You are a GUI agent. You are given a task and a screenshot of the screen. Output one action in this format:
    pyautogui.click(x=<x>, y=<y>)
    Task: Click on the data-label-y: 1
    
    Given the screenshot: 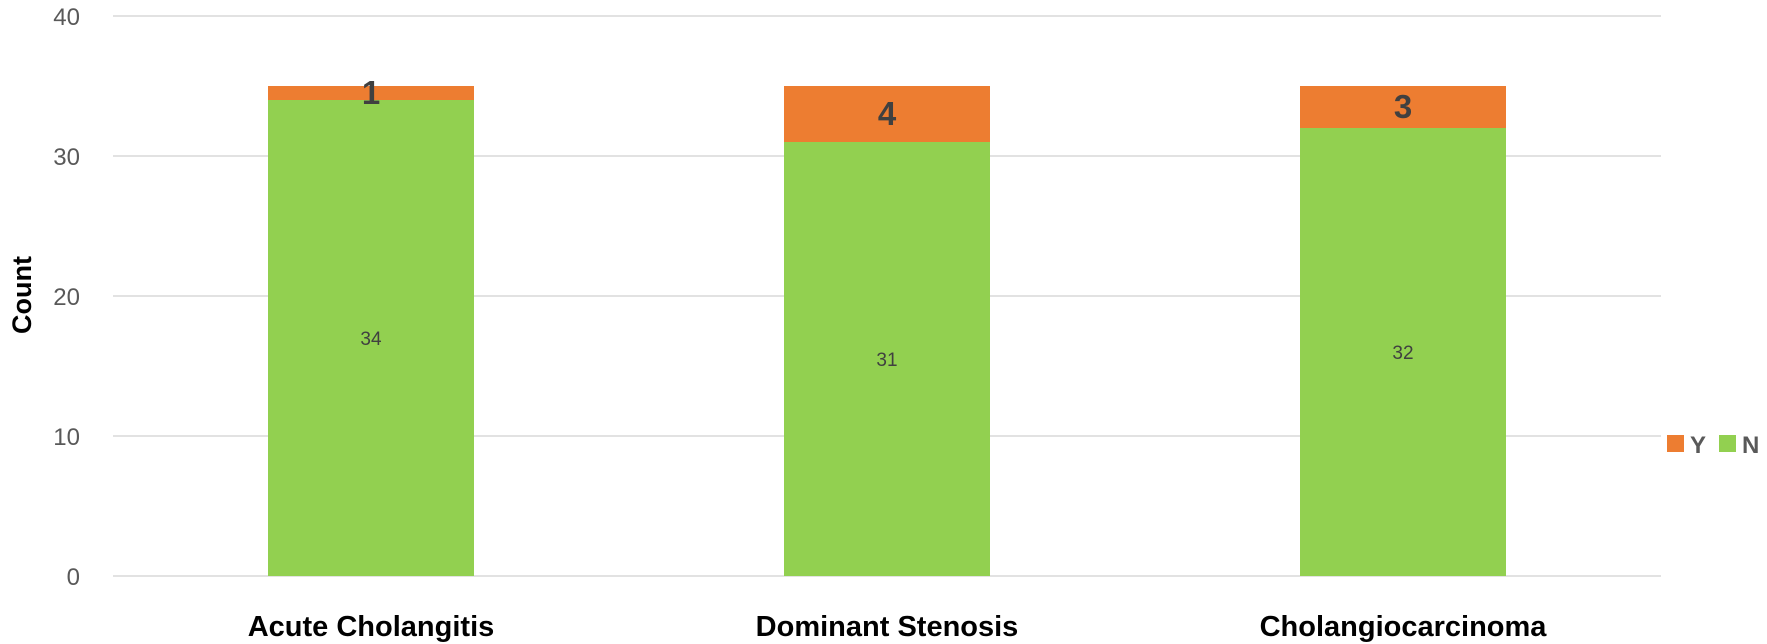 What is the action you would take?
    pyautogui.click(x=371, y=92)
    